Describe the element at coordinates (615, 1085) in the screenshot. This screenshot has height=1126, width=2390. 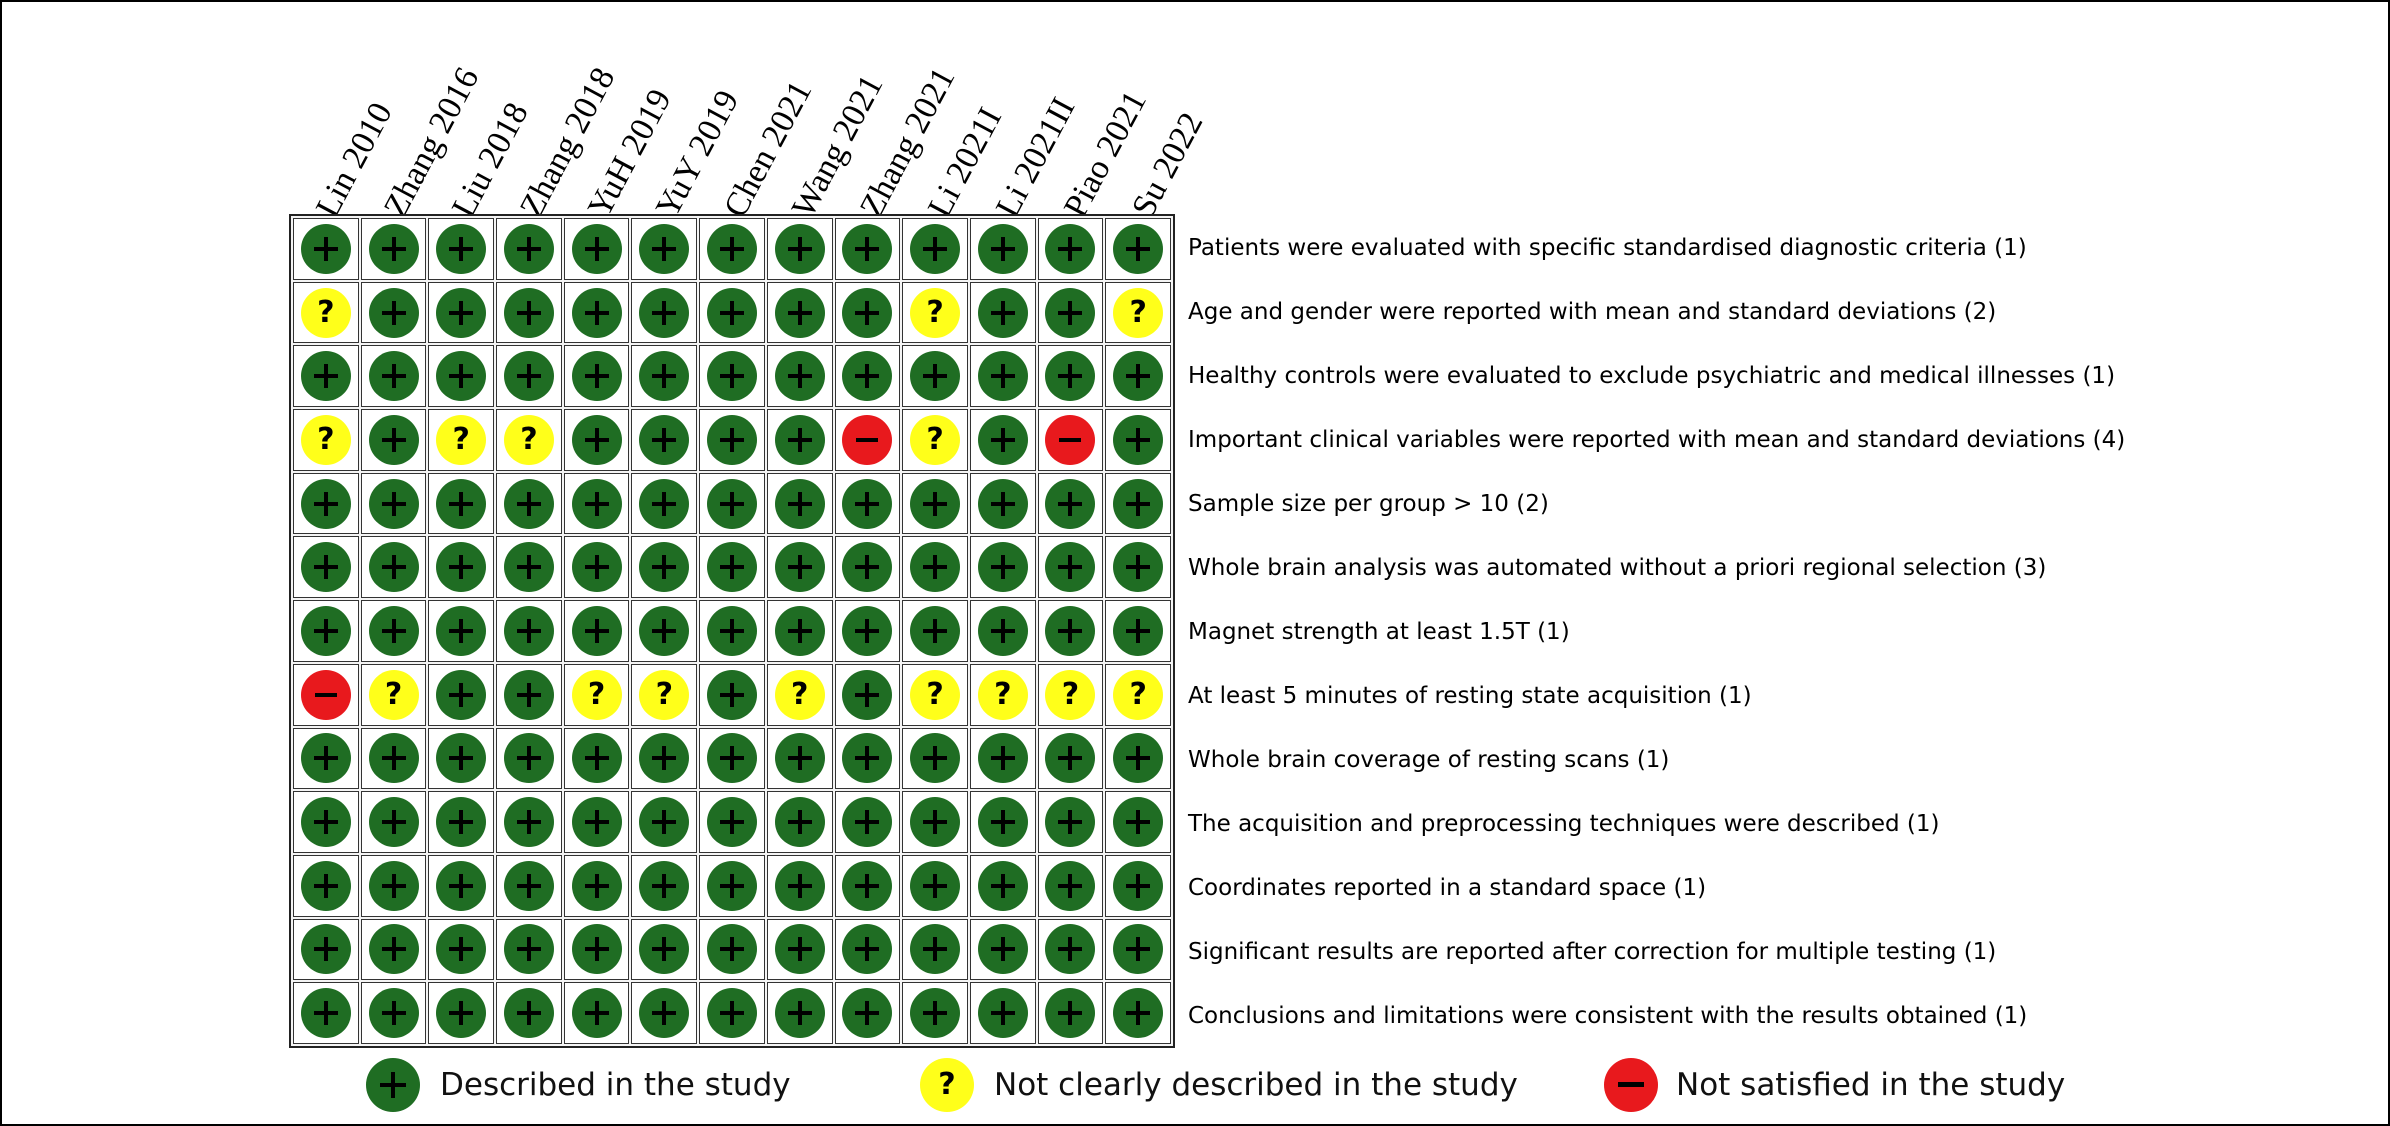
I see `legend-label-described: Described in the study` at that location.